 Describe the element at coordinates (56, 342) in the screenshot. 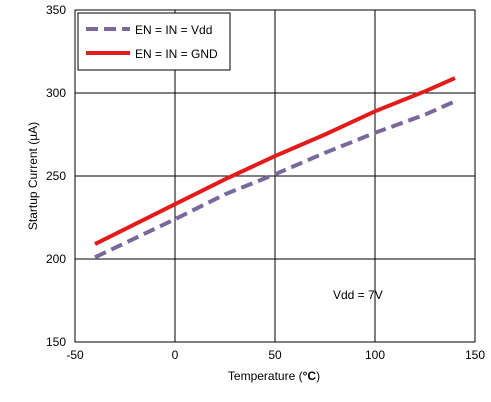

I see `y-tick-label: 150` at that location.